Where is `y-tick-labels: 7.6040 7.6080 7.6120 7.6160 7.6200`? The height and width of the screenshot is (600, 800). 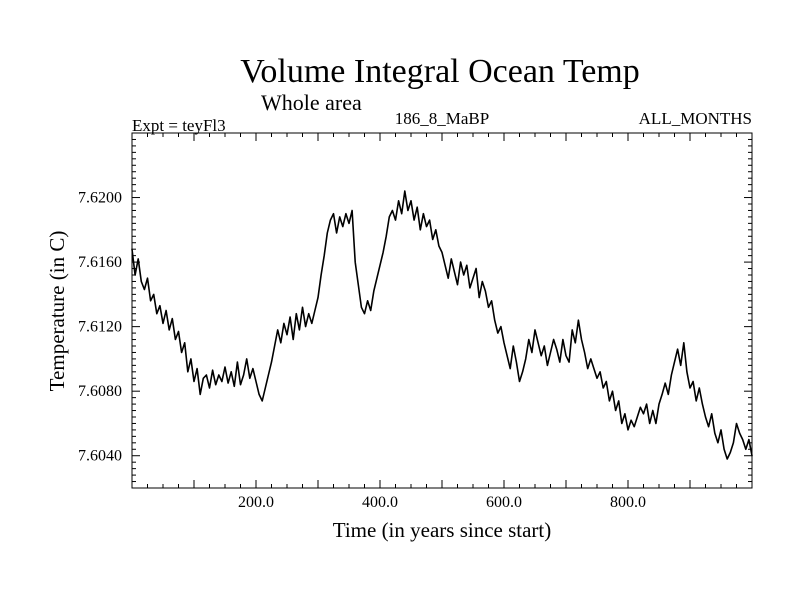 y-tick-labels: 7.6040 7.6080 7.6120 7.6160 7.6200 is located at coordinates (100, 327).